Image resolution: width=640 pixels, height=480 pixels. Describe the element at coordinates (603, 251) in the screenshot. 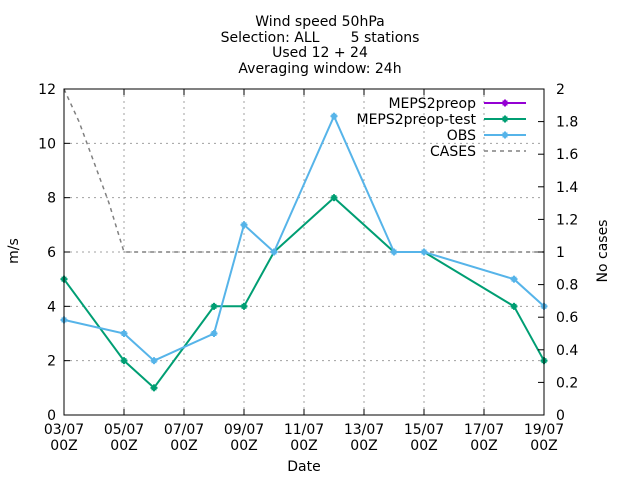

I see `y2-axis-label: No cases` at that location.